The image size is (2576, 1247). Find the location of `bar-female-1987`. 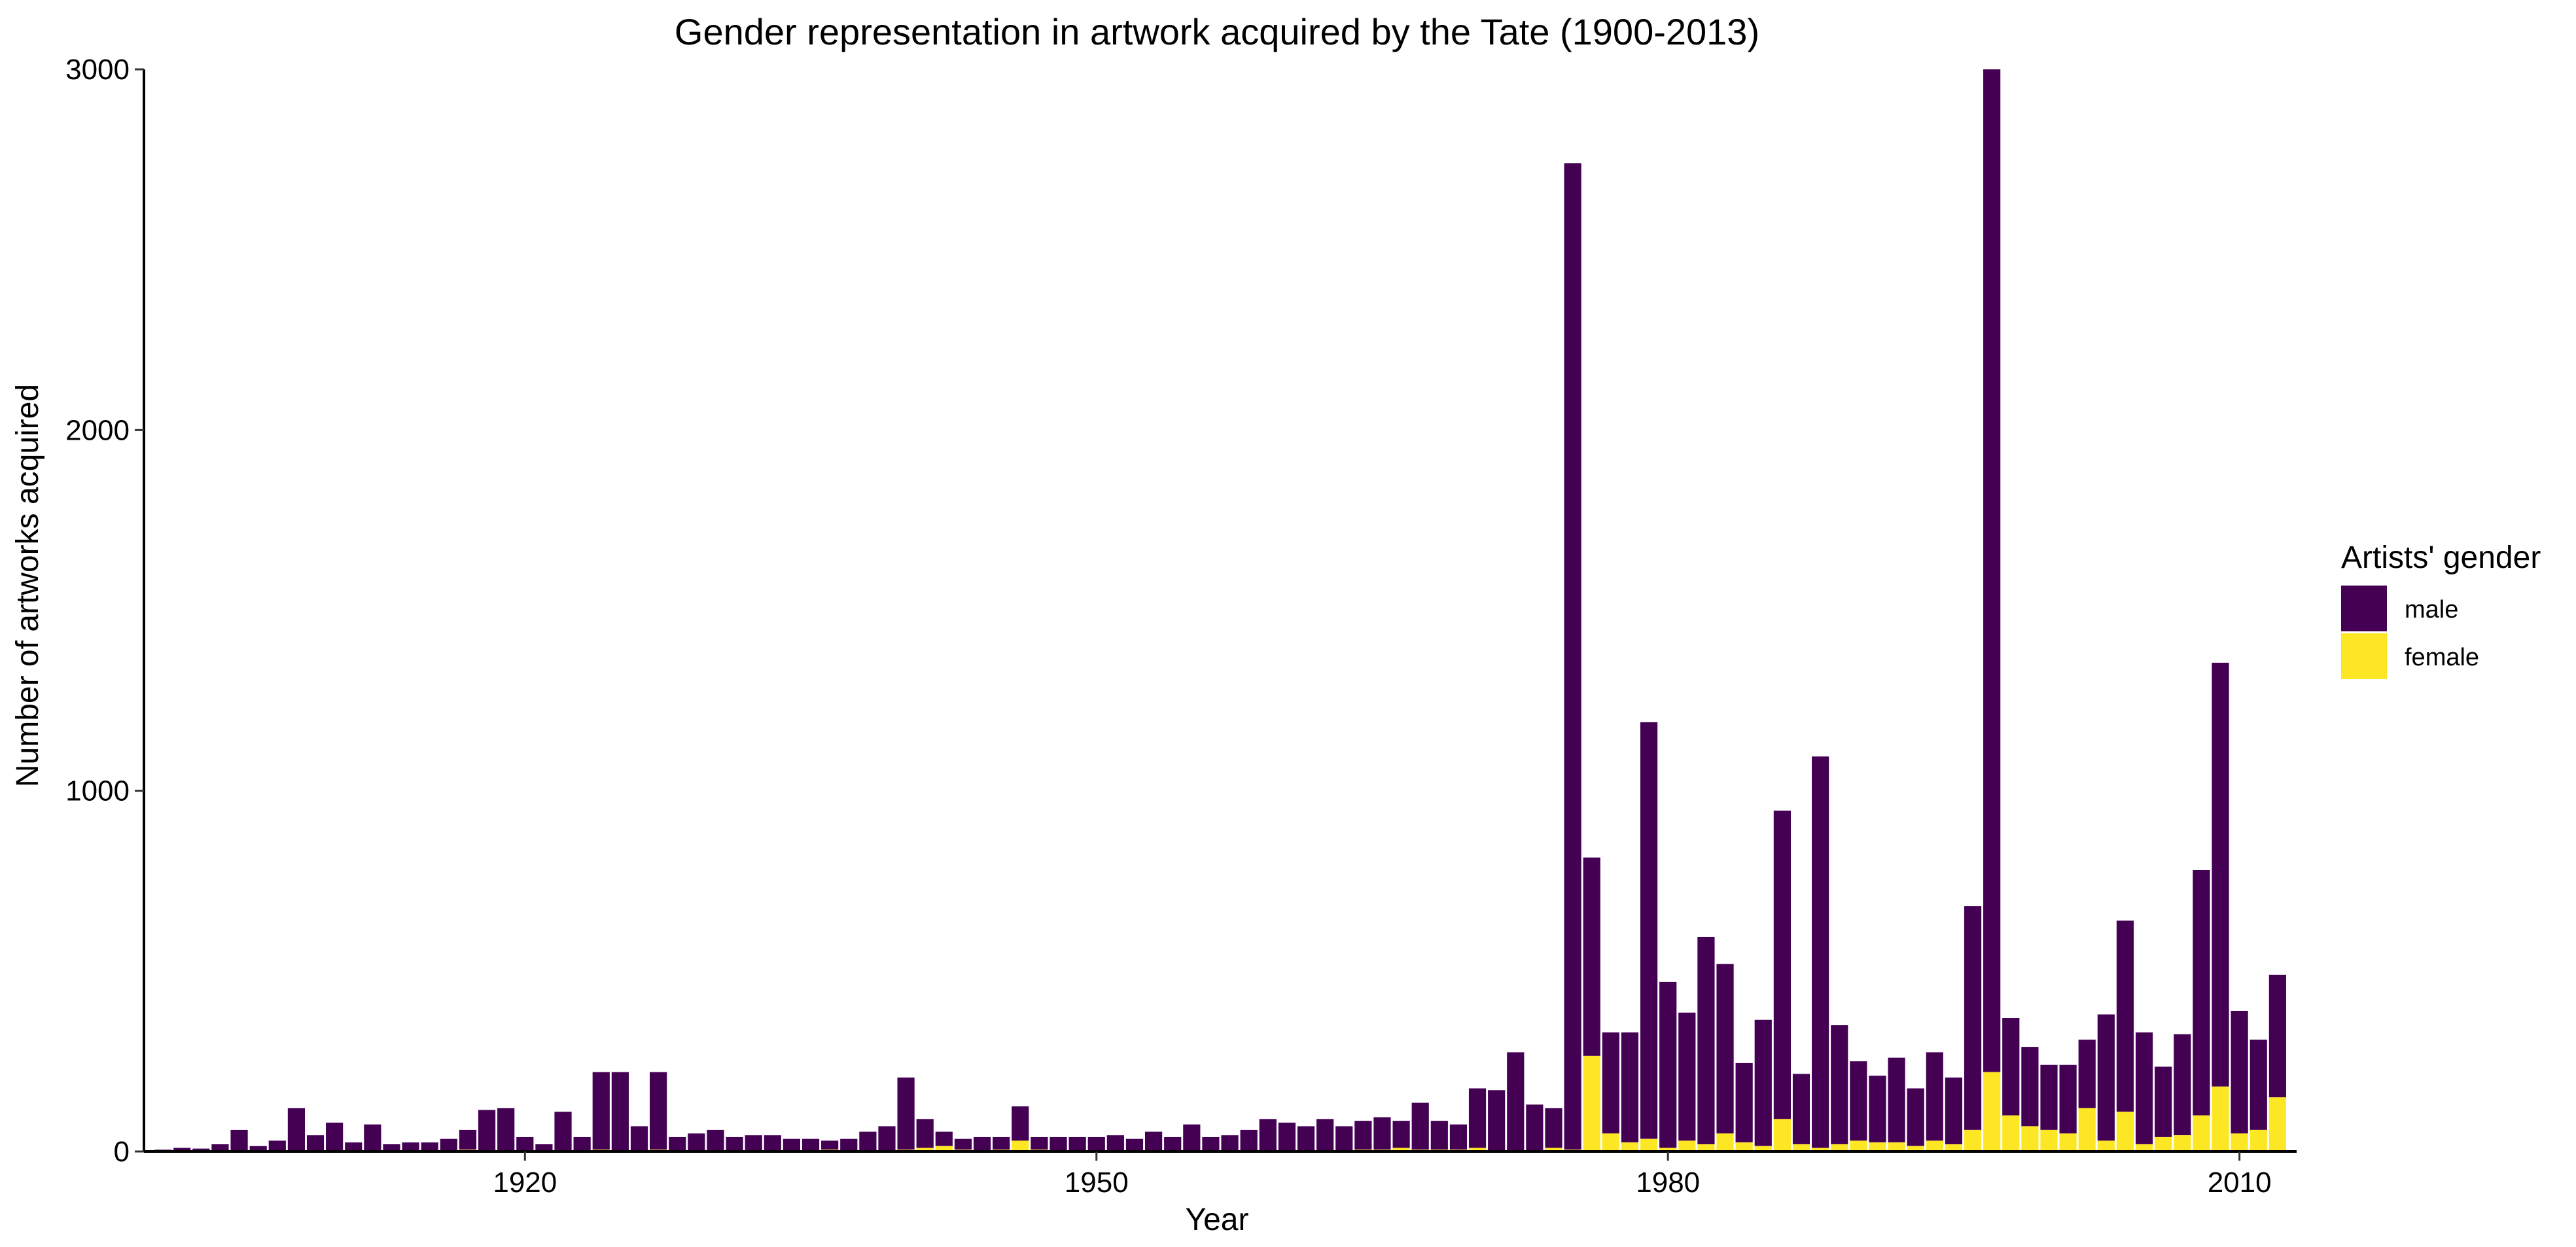

bar-female-1987 is located at coordinates (1801, 1147).